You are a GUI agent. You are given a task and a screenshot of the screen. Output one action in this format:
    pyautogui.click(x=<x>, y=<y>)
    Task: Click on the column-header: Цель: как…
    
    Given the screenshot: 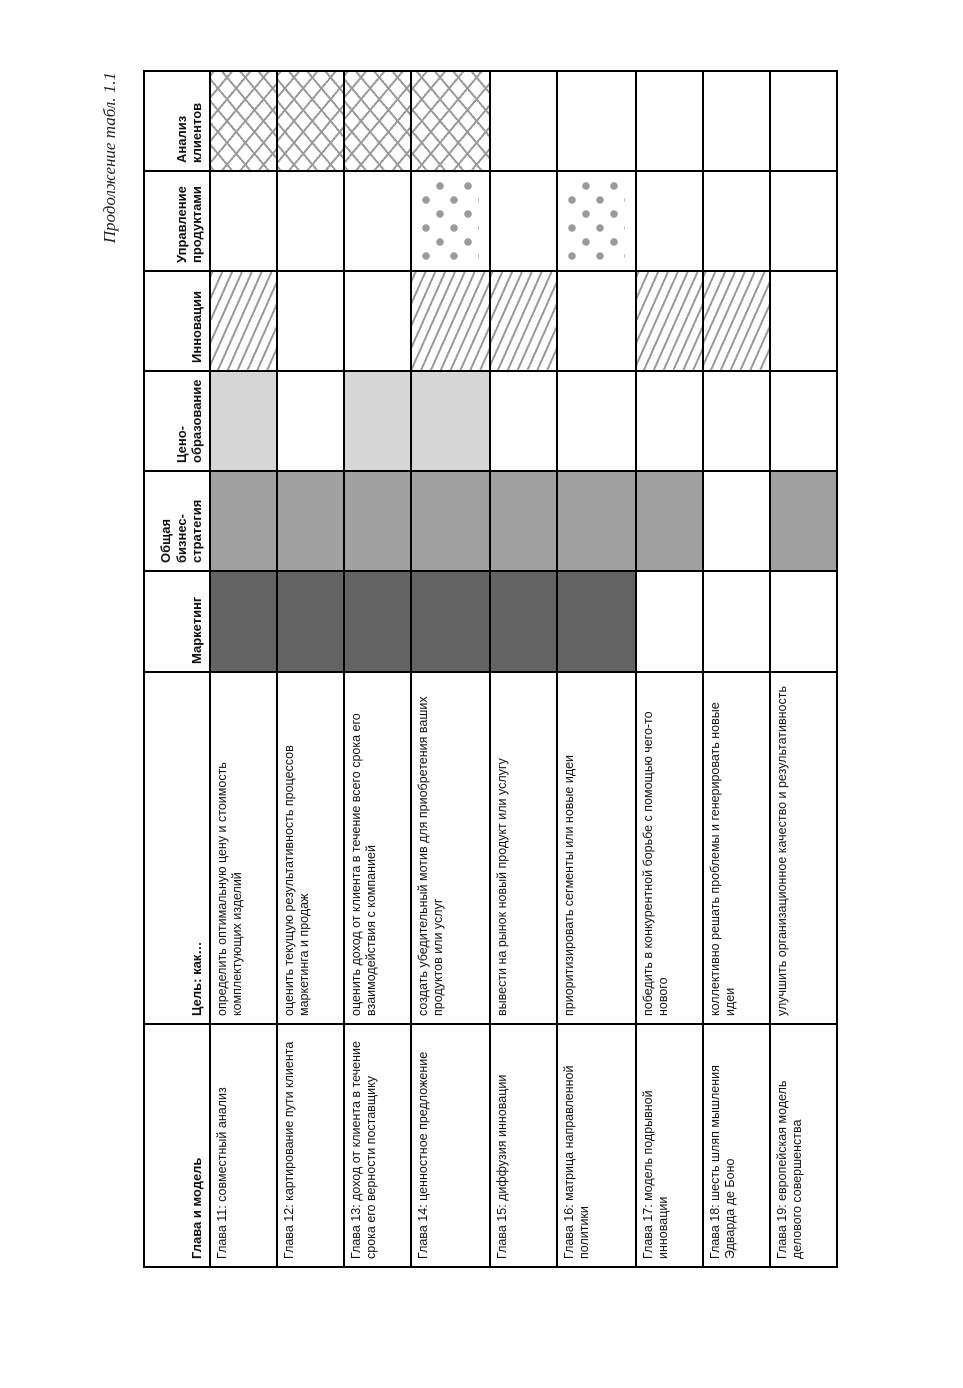 What is the action you would take?
    pyautogui.click(x=177, y=848)
    